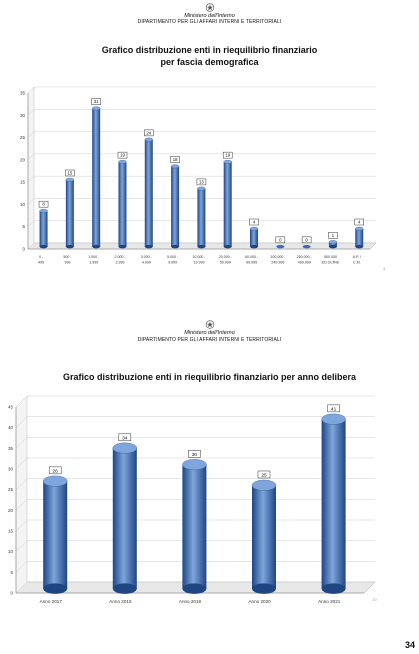  I want to click on y-tick-label: 20, so click(11, 510).